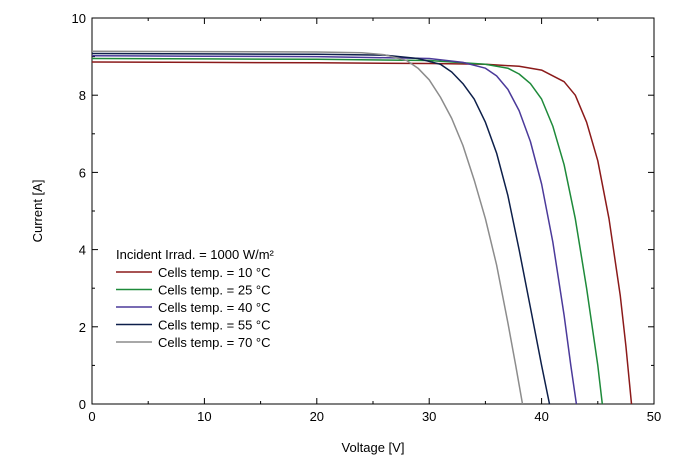 Image resolution: width=684 pixels, height=462 pixels. What do you see at coordinates (654, 416) in the screenshot?
I see `x-tick-label: 50` at bounding box center [654, 416].